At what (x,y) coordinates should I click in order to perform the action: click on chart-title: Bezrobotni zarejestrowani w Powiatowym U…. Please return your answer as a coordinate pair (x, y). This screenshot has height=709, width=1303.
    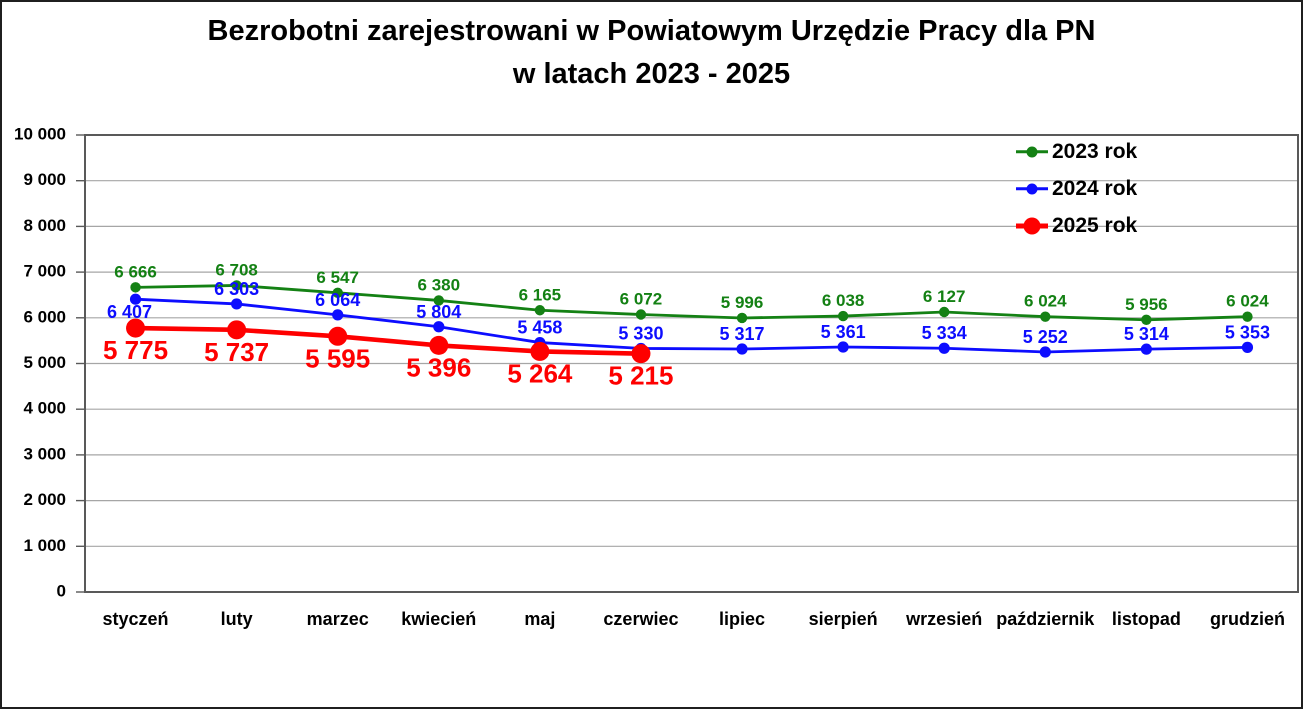
    Looking at the image, I should click on (651, 53).